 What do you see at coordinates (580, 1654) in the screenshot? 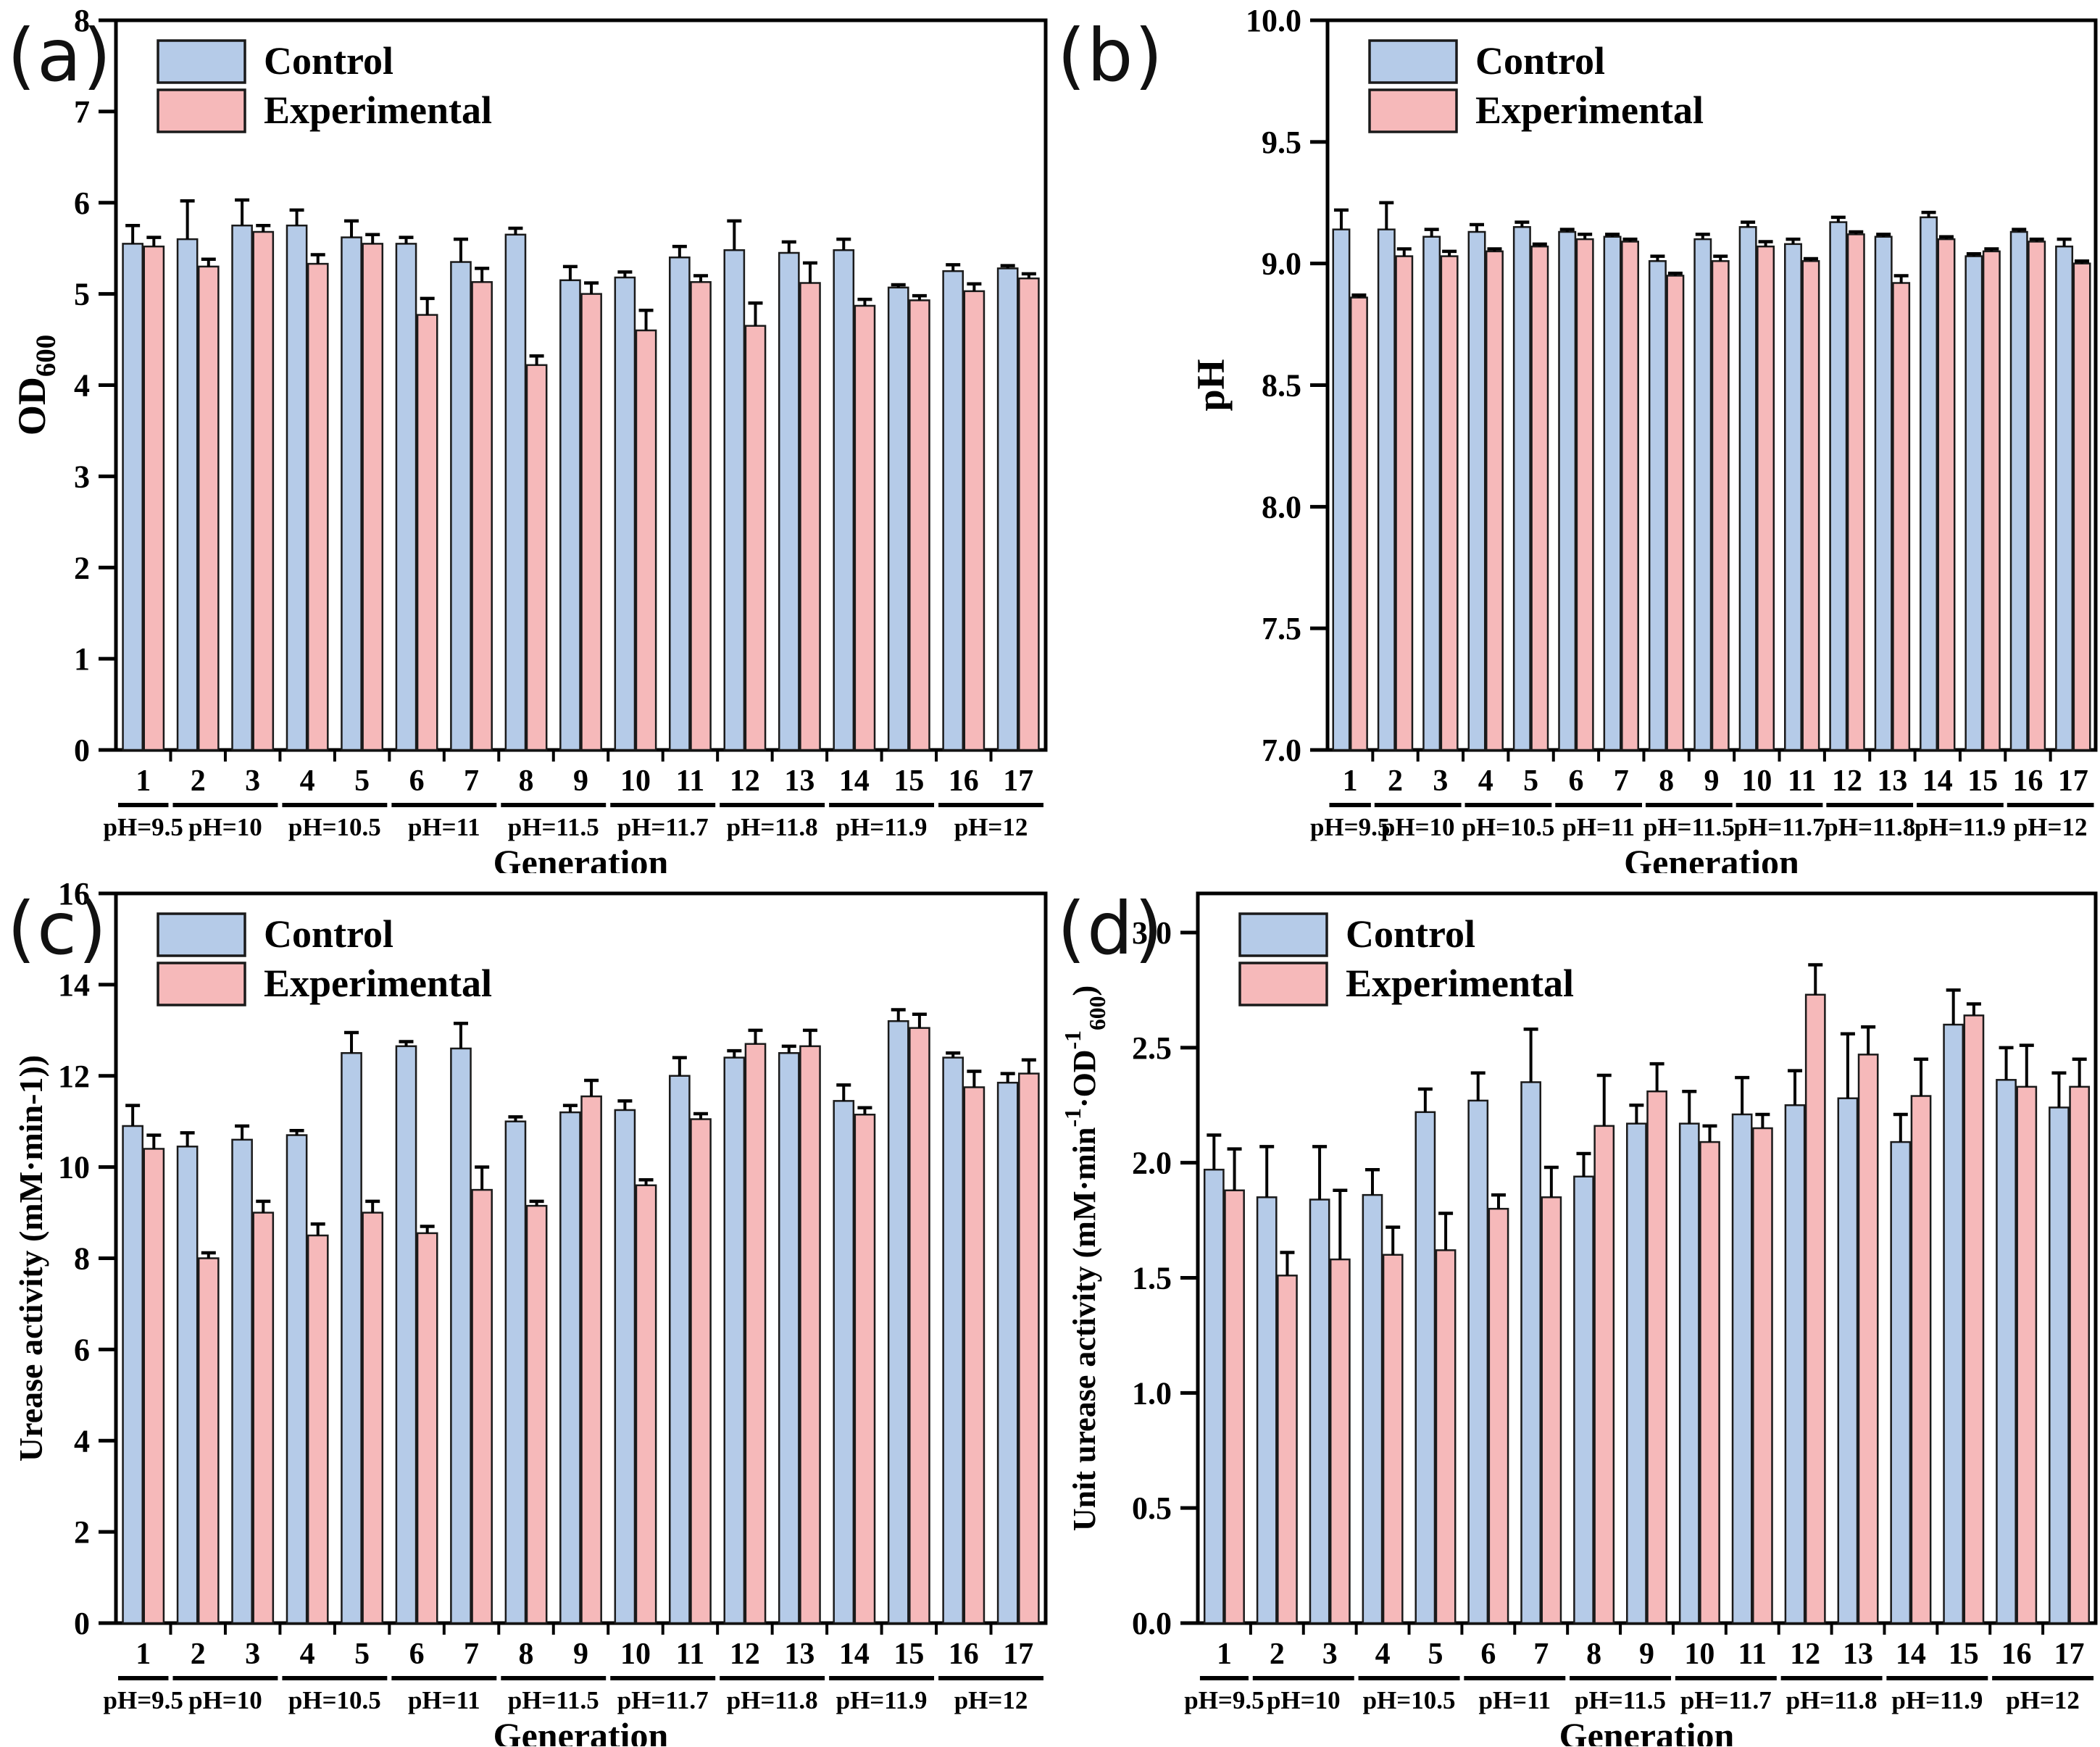
I see `svg-text: 9` at bounding box center [580, 1654].